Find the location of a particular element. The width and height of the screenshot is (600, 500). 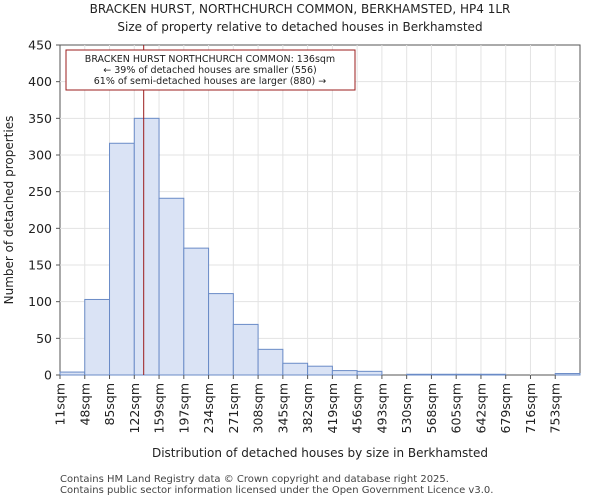

bar-753sqm is located at coordinates (567, 374).